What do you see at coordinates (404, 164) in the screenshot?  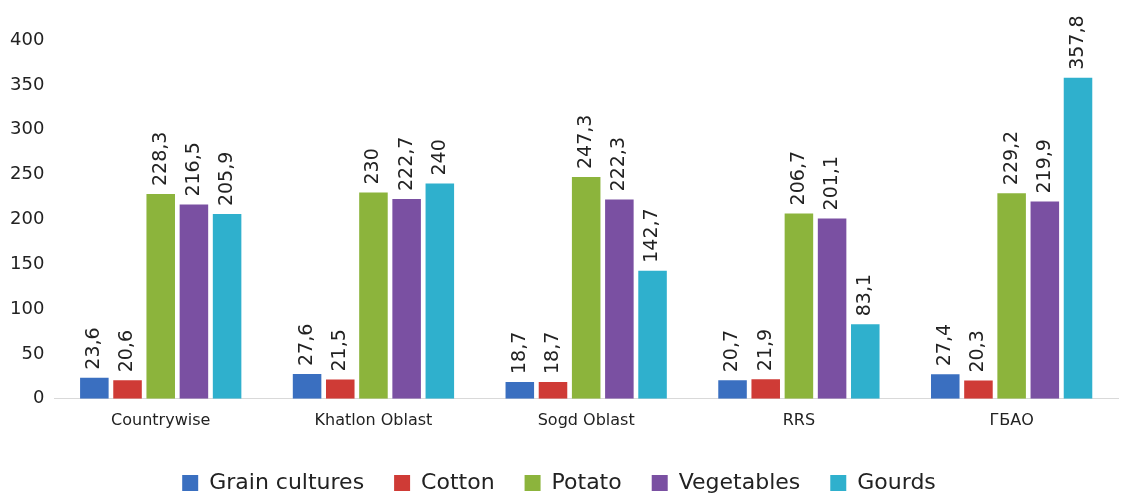 I see `data-label: 222,7` at bounding box center [404, 164].